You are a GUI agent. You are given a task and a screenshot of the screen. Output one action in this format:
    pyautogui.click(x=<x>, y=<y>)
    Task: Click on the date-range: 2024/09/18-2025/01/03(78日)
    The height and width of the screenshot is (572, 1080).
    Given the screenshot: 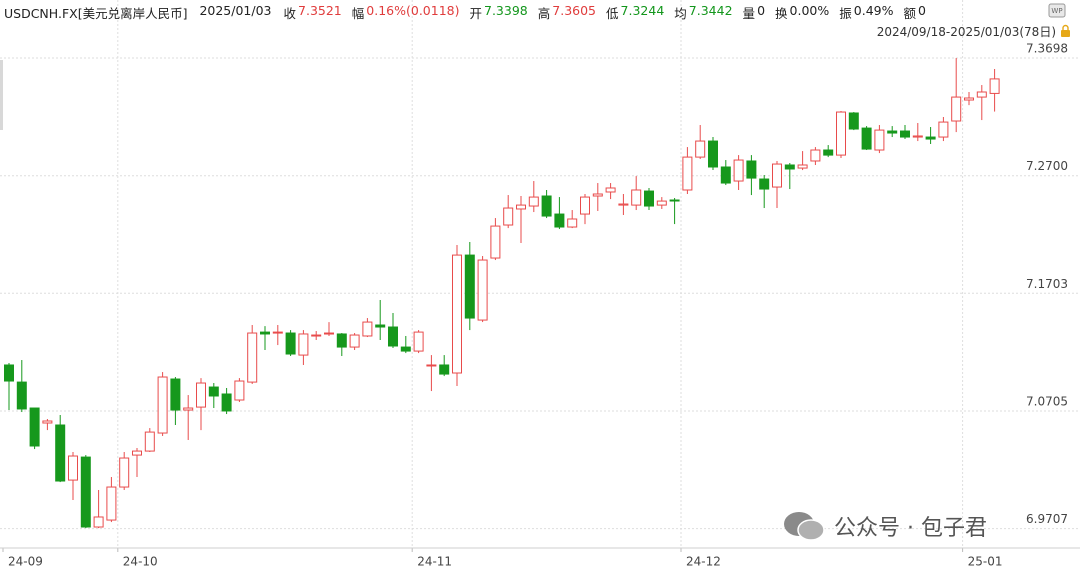 What is the action you would take?
    pyautogui.click(x=966, y=32)
    